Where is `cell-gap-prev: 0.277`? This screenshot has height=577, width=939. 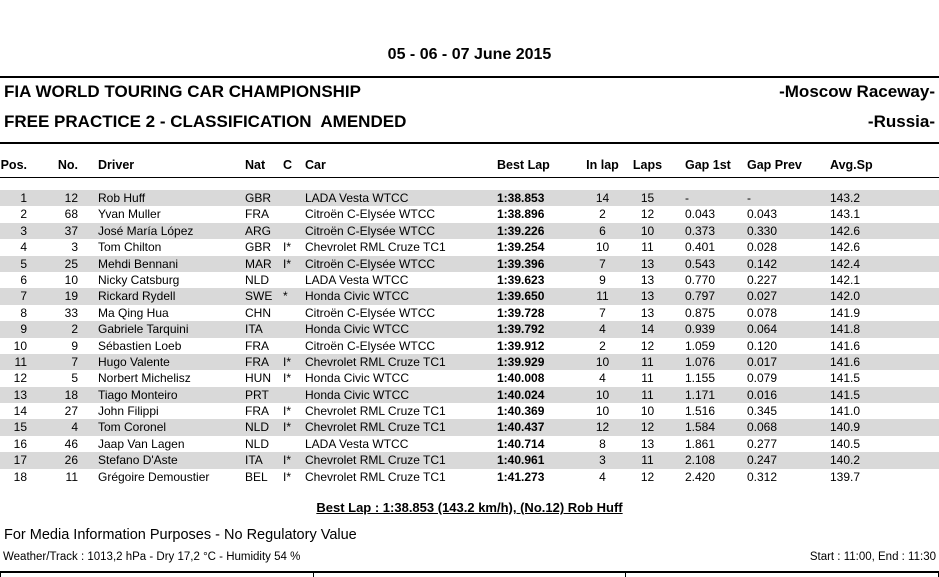 cell-gap-prev: 0.277 is located at coordinates (762, 443).